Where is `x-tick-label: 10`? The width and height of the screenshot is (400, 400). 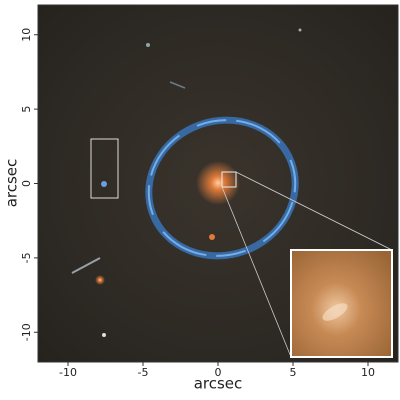 x-tick-label: 10 is located at coordinates (368, 372).